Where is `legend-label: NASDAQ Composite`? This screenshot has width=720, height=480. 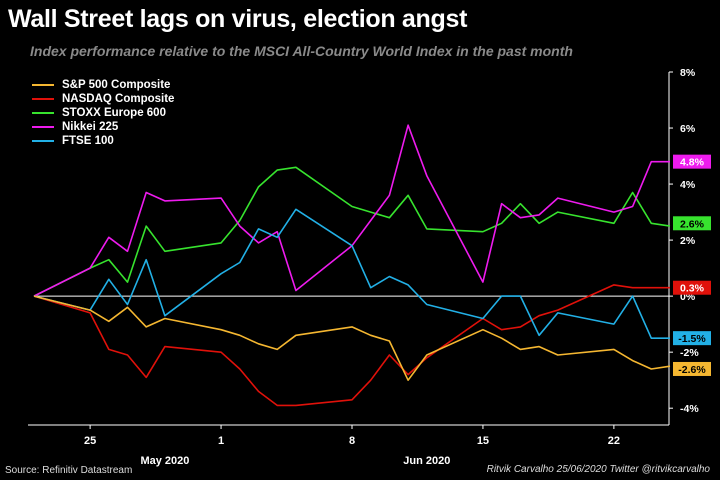 legend-label: NASDAQ Composite is located at coordinates (118, 99).